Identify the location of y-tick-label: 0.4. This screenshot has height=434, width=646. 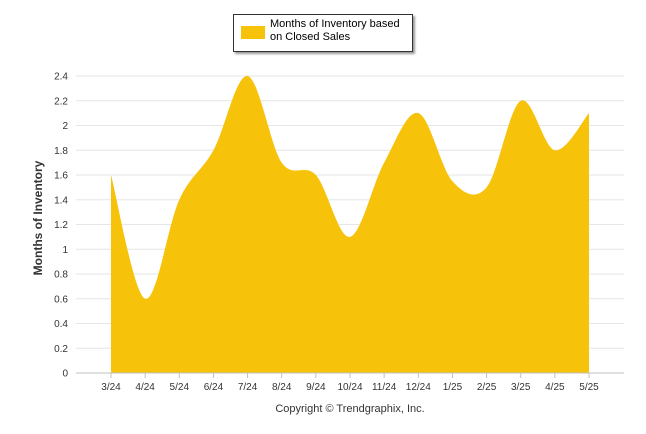
(61, 324).